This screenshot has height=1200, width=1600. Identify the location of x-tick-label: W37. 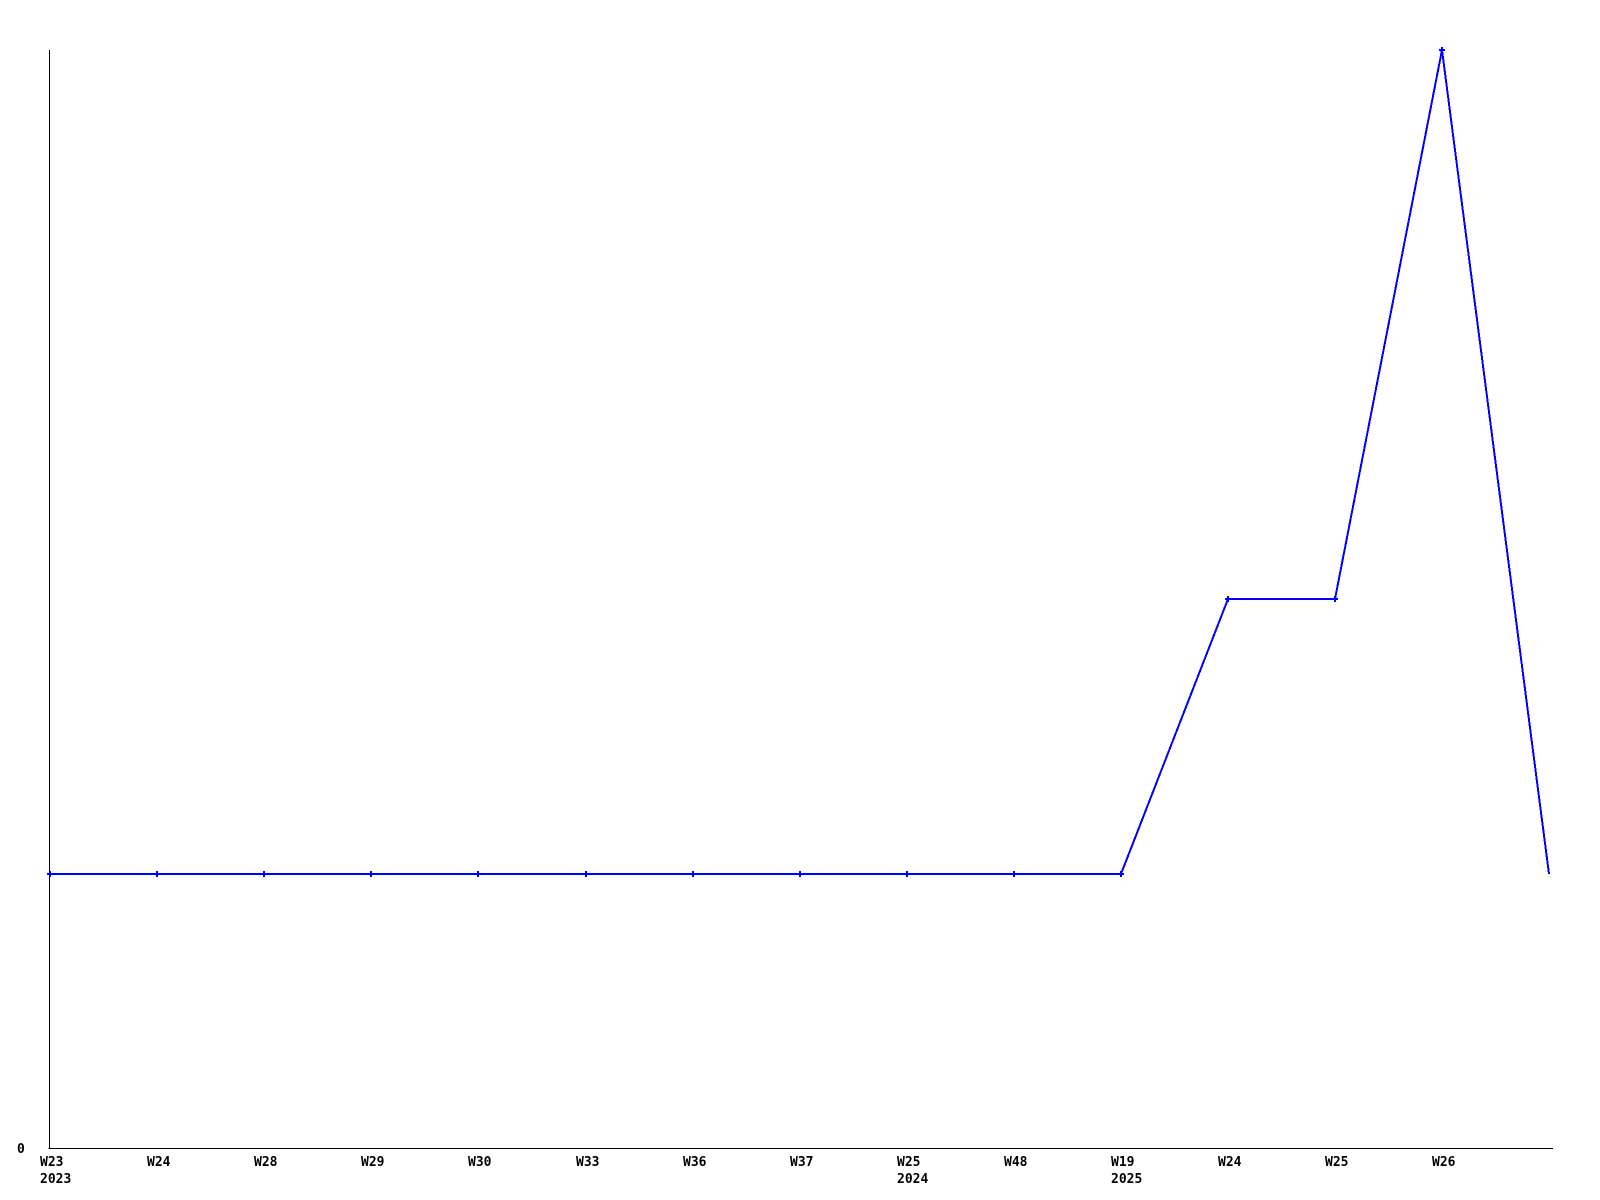
(802, 1162).